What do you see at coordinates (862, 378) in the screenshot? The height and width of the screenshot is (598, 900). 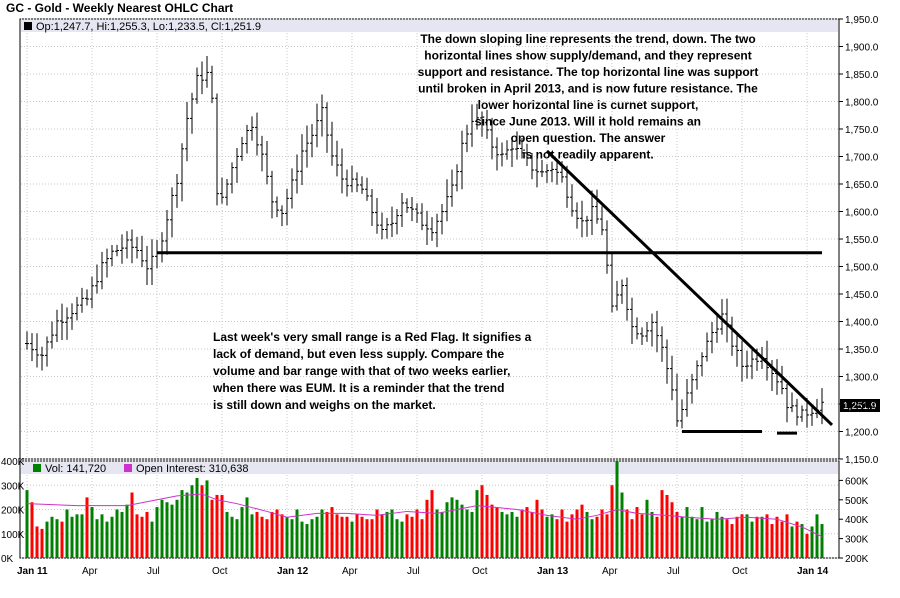 I see `price-tick-label: 1,300.0` at bounding box center [862, 378].